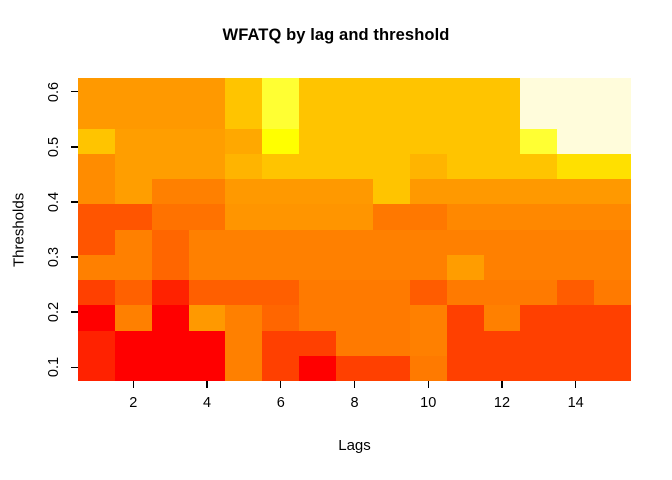 The width and height of the screenshot is (672, 480). What do you see at coordinates (575, 403) in the screenshot?
I see `x-axis-tick-label: 14` at bounding box center [575, 403].